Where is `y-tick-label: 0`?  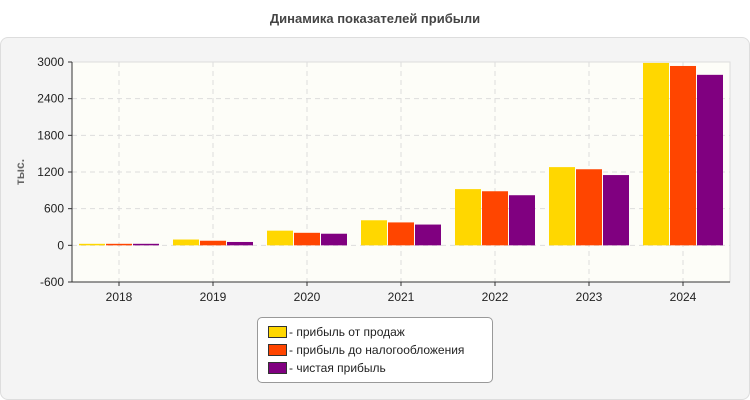 y-tick-label: 0 is located at coordinates (60, 245).